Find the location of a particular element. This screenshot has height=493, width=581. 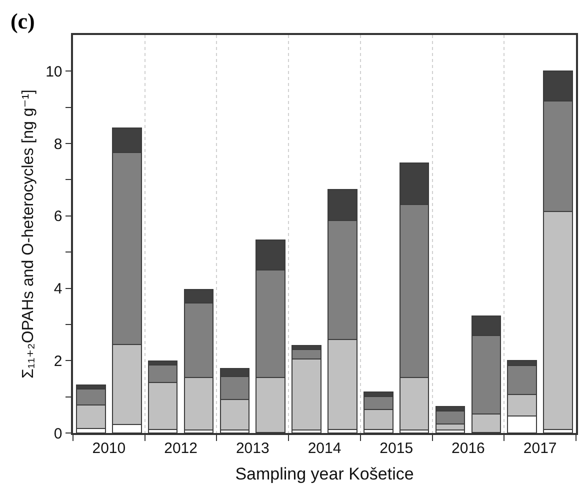

x-tick-label: 2010 is located at coordinates (109, 448).